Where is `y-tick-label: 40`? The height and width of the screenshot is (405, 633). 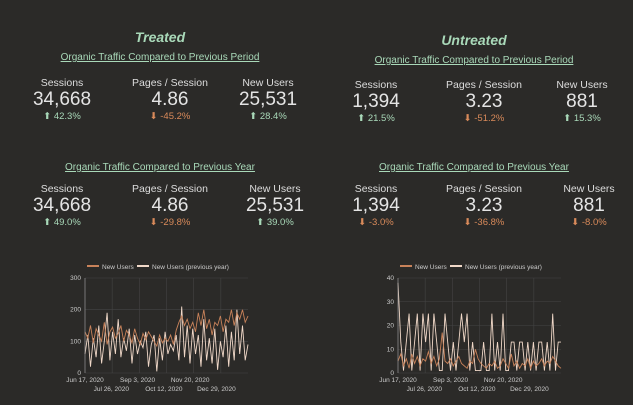
y-tick-label: 40 is located at coordinates (391, 278).